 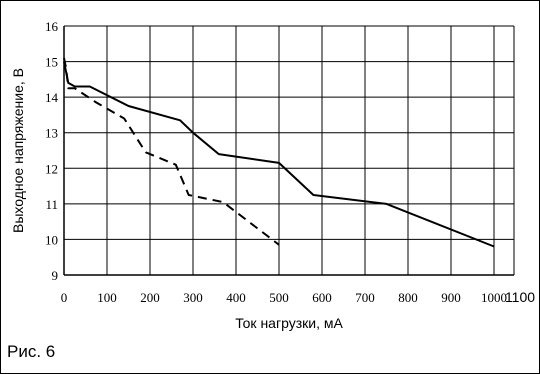 I want to click on x-tick-label: 500, so click(x=279, y=297).